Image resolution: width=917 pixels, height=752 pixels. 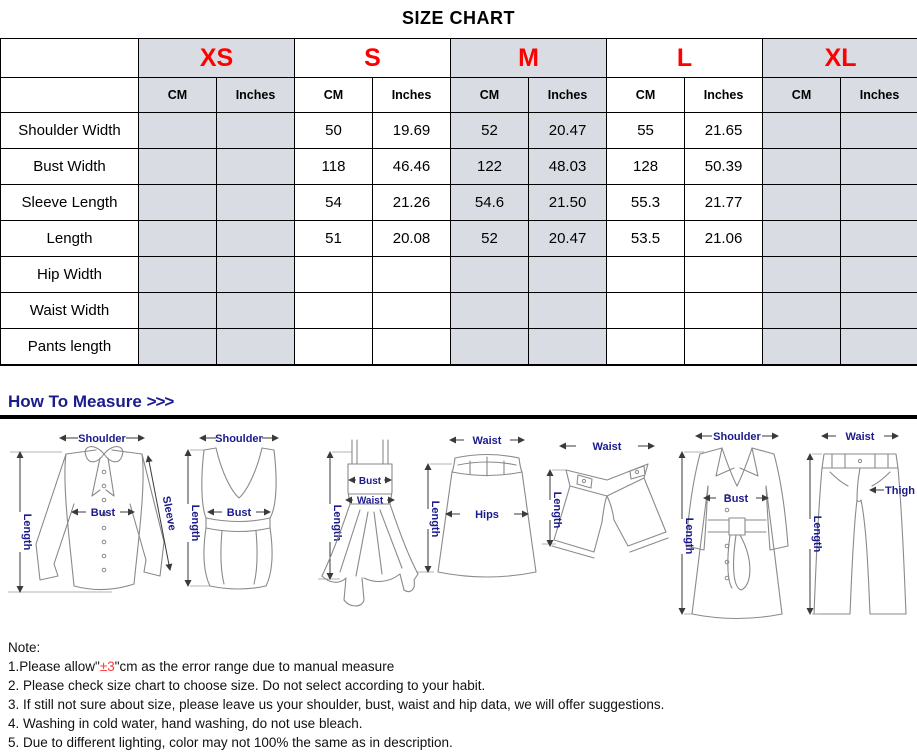 I want to click on blouse-bust-label: Bust, so click(x=103, y=513).